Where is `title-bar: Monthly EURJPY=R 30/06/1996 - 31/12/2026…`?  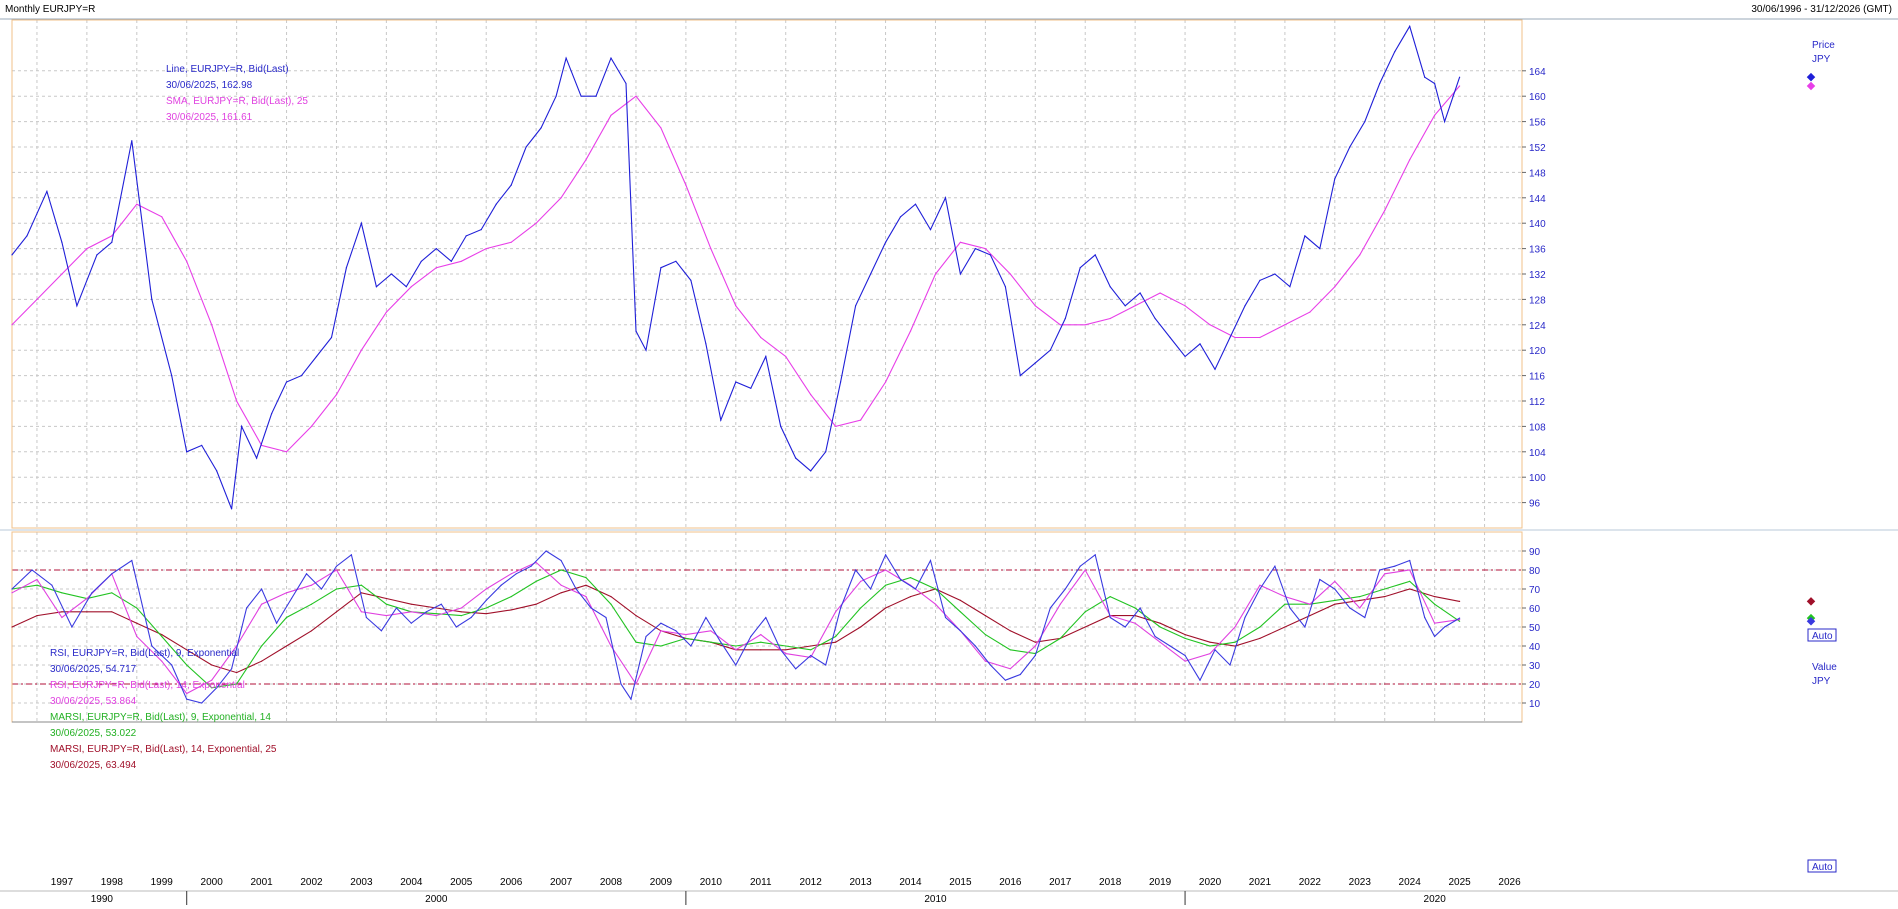 title-bar: Monthly EURJPY=R 30/06/1996 - 31/12/2026… is located at coordinates (949, 10).